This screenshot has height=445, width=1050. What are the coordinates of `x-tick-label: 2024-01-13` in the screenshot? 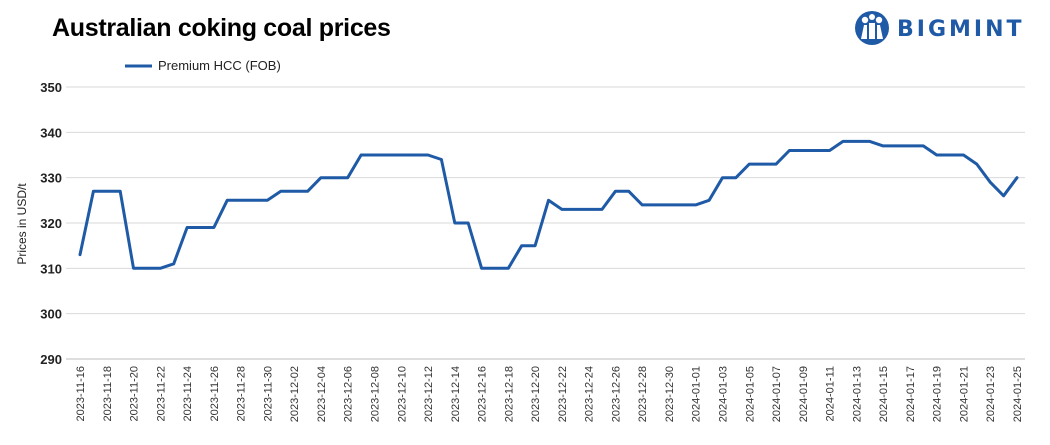 It's located at (857, 394).